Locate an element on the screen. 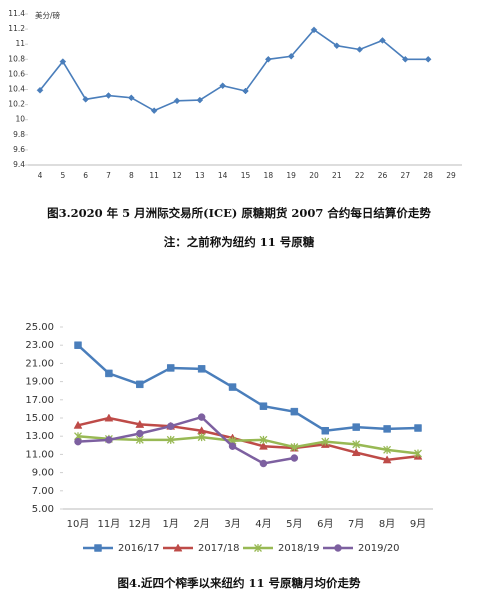  x-tick-label: 2月 is located at coordinates (201, 524).